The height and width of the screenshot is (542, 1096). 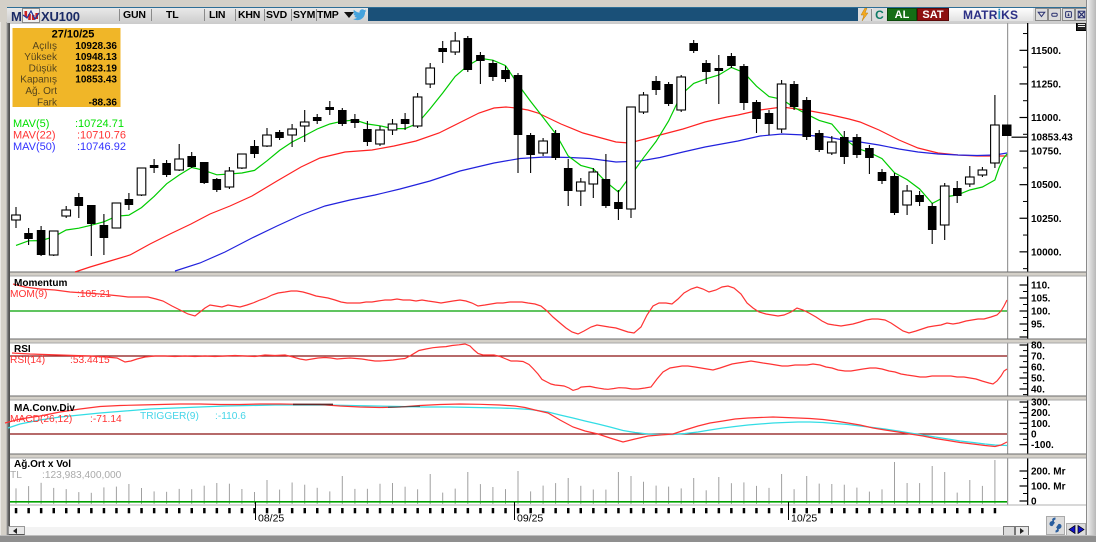 I want to click on svg-text: MOM(9), so click(x=28, y=294).